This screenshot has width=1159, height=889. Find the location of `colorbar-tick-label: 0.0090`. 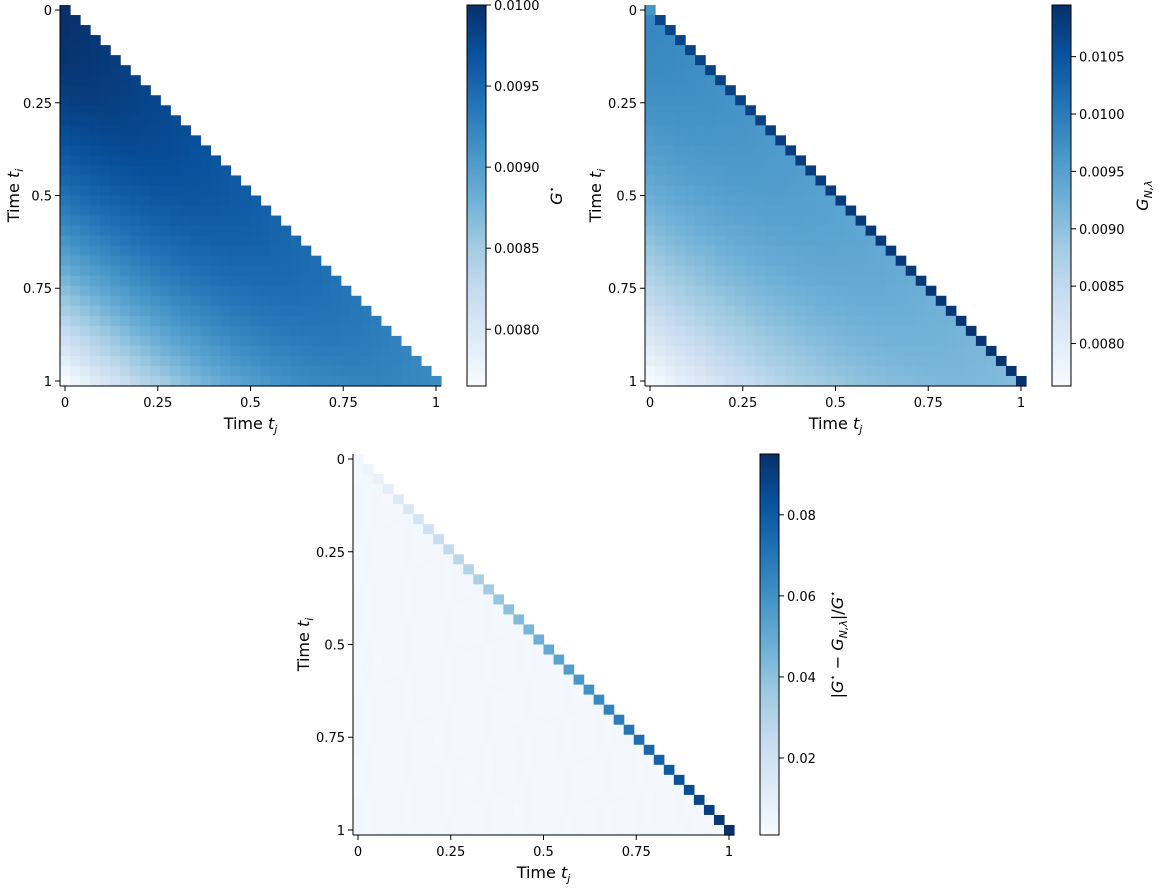

colorbar-tick-label: 0.0090 is located at coordinates (1102, 230).